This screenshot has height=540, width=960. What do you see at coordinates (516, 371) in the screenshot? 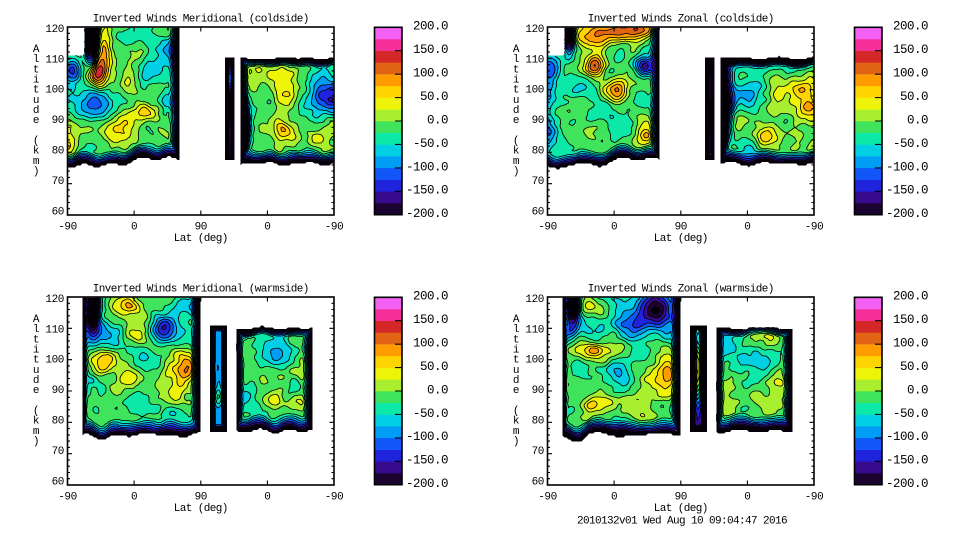
I see `svg-text: u` at bounding box center [516, 371].